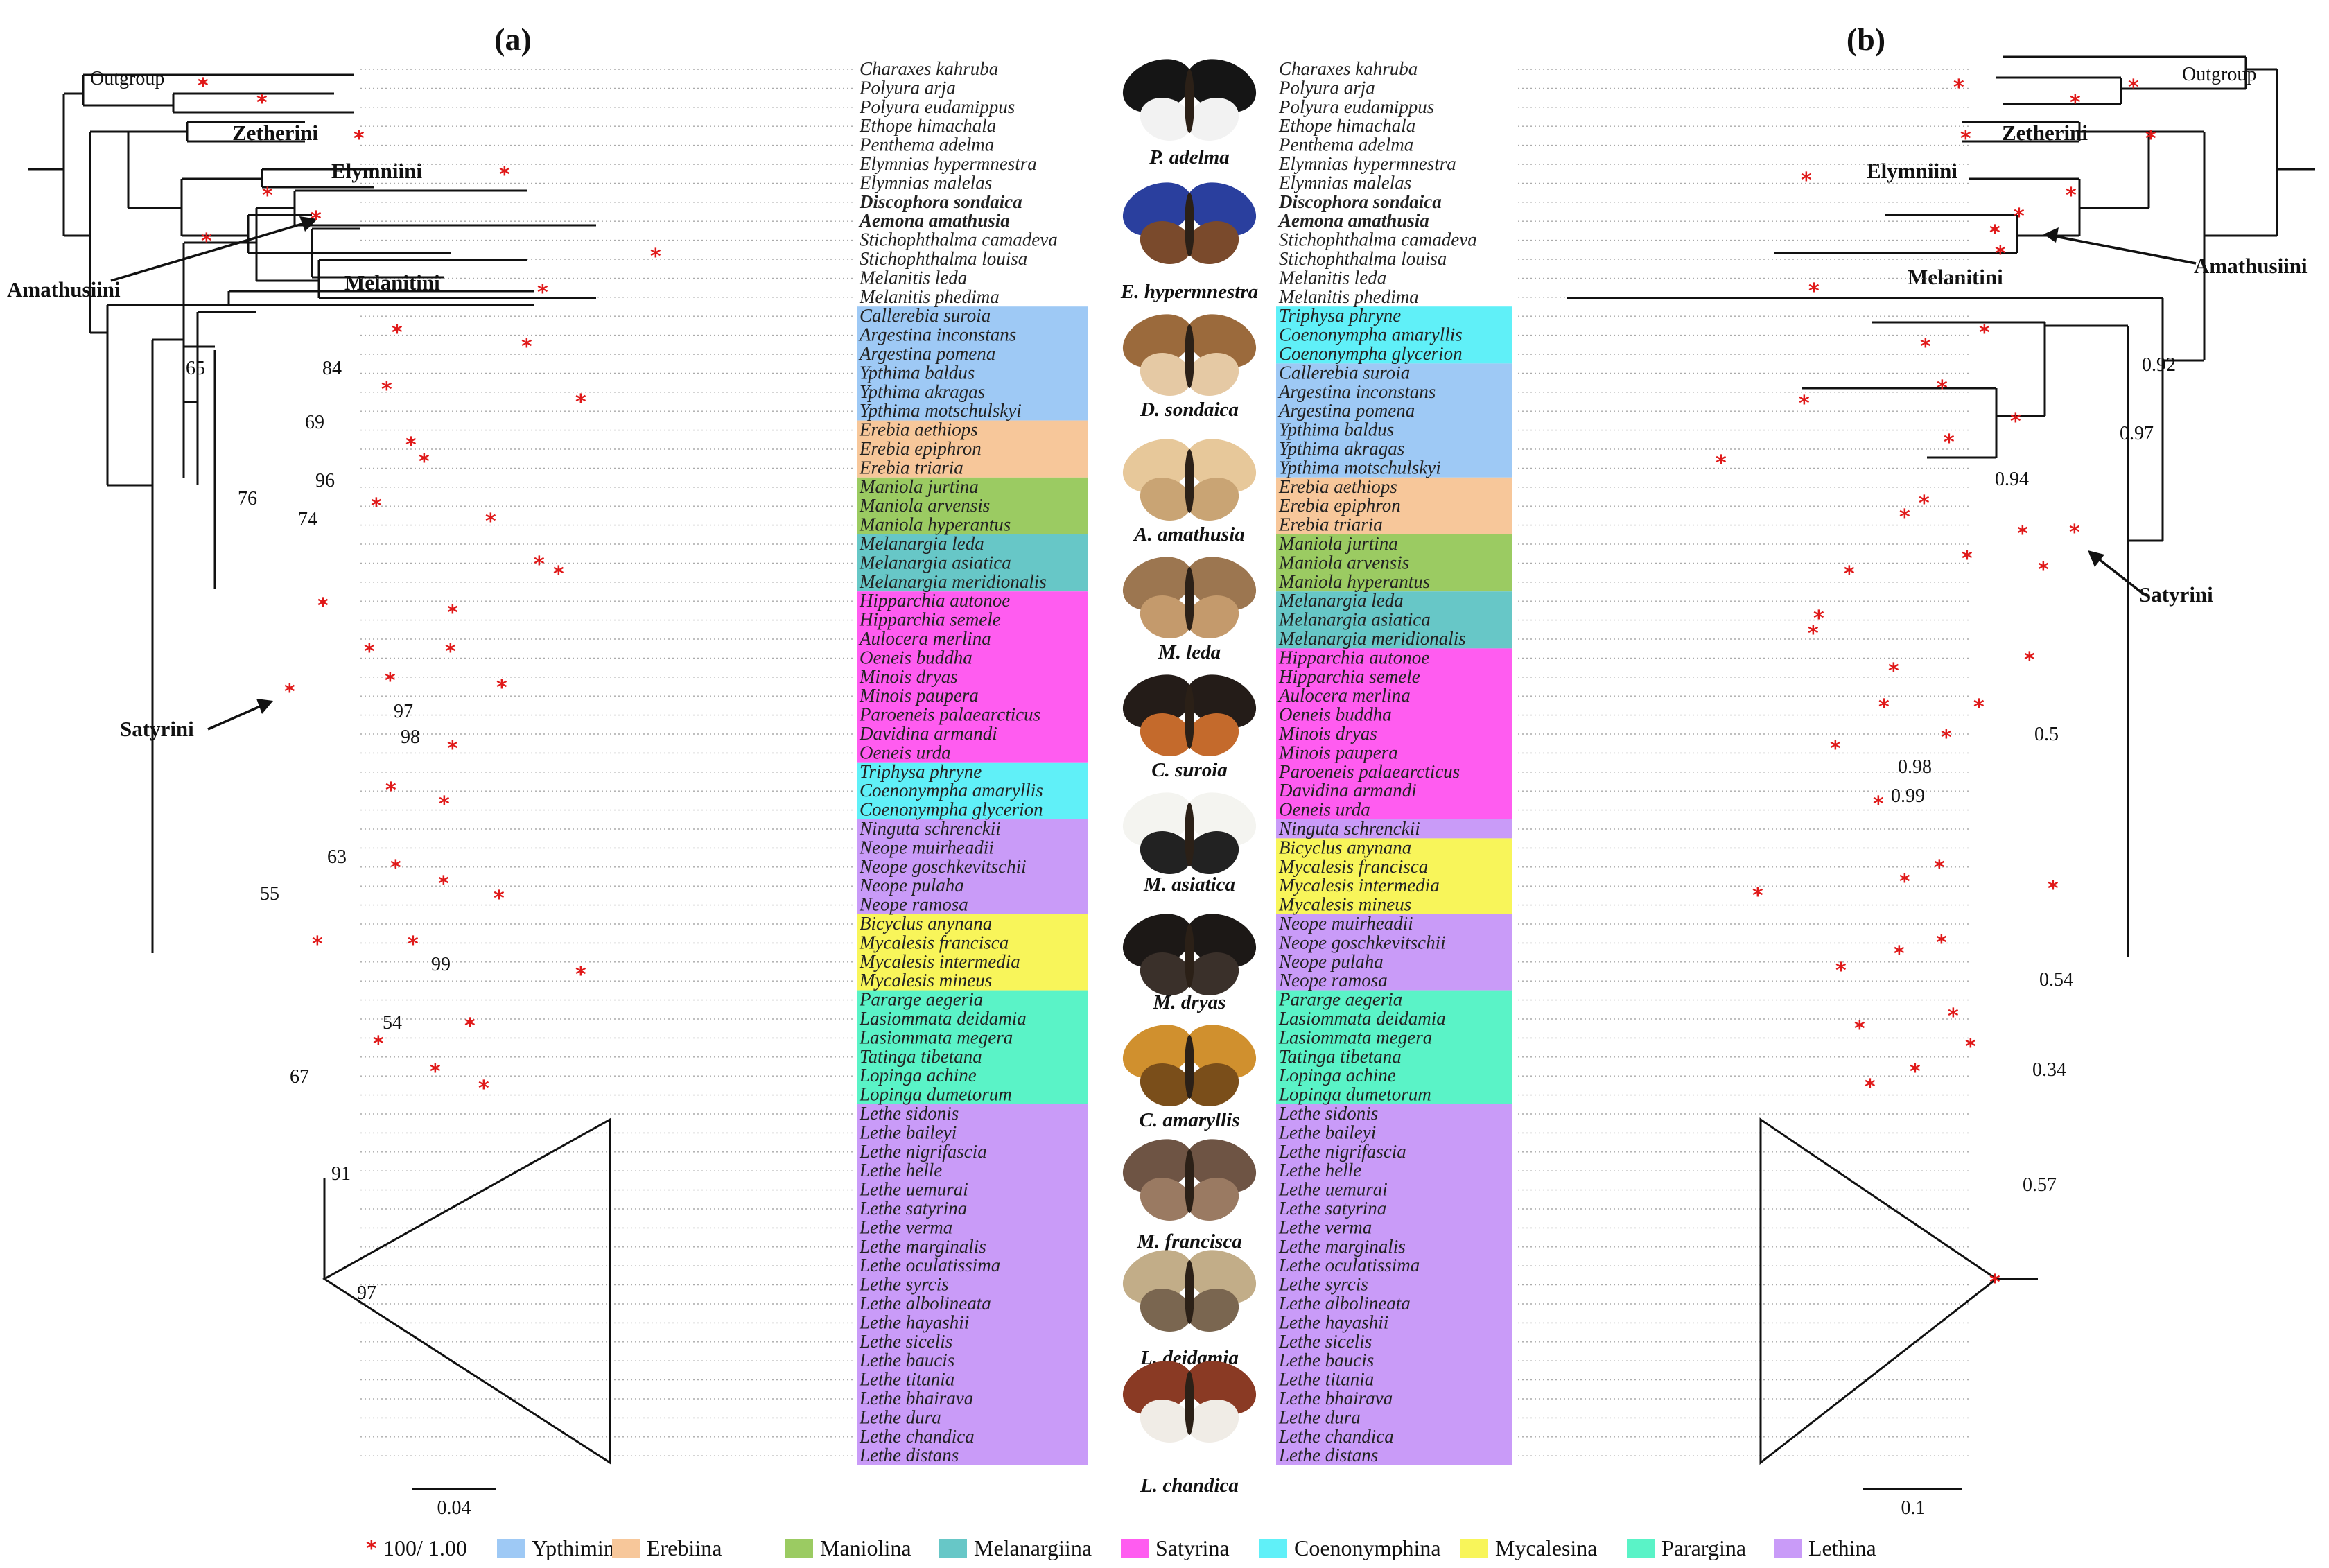 Image resolution: width=2329 pixels, height=1568 pixels. What do you see at coordinates (919, 486) in the screenshot?
I see `taxon-label: Maniola jurtina` at bounding box center [919, 486].